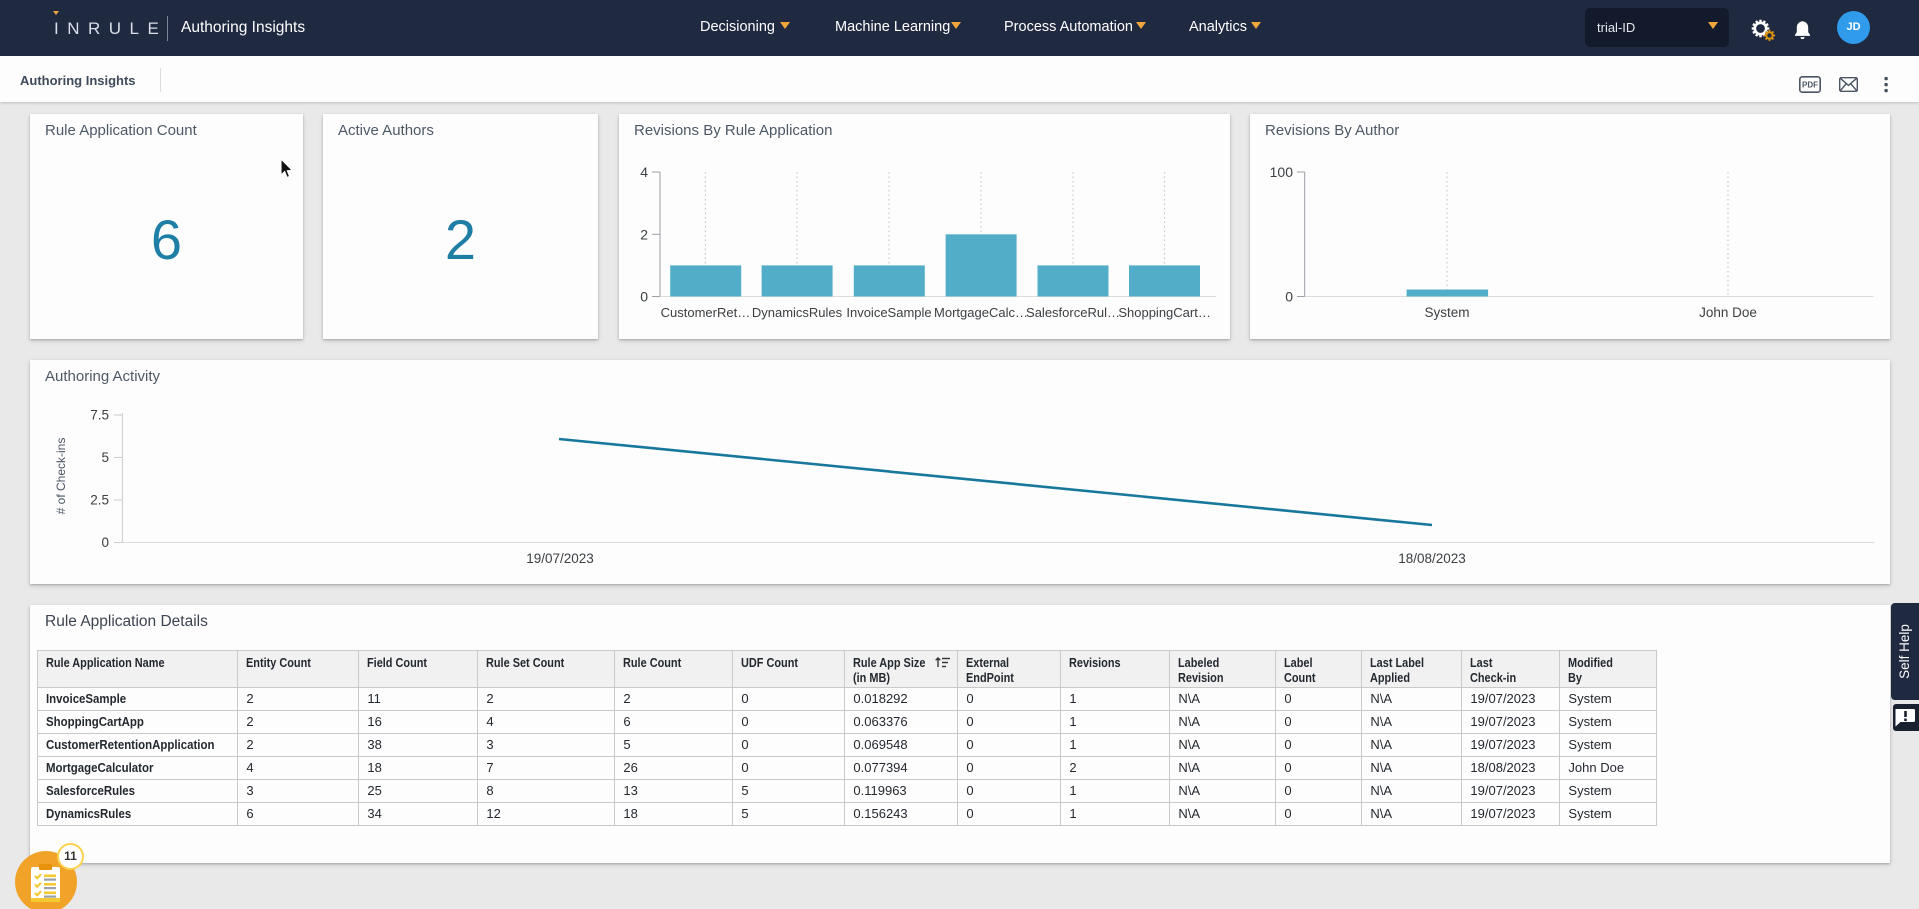  I want to click on svg-text: # of Check-ins, so click(61, 476).